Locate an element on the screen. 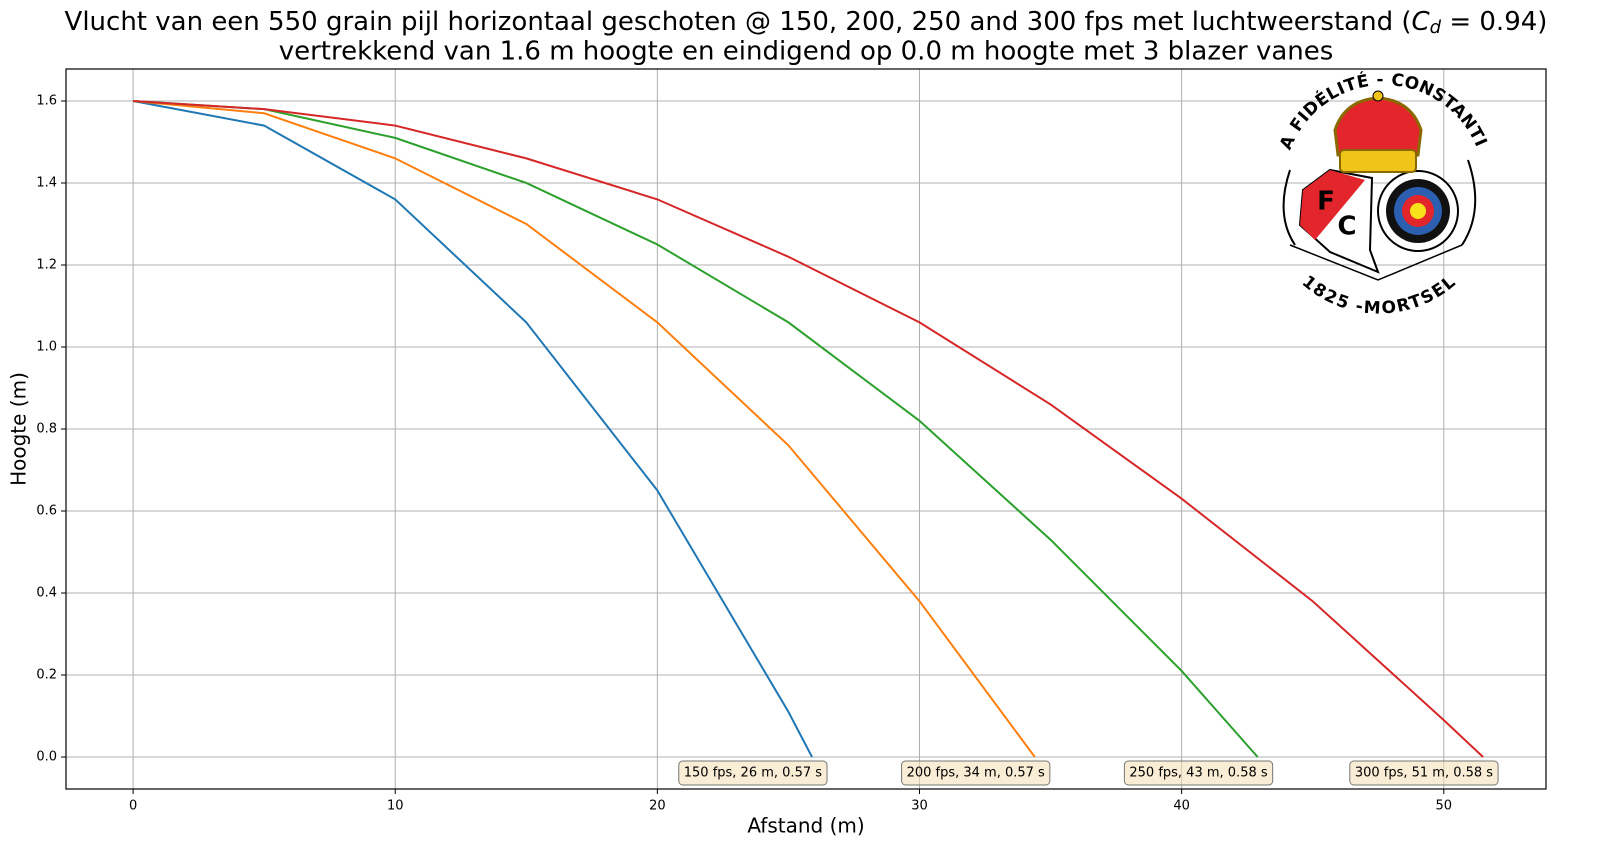 The height and width of the screenshot is (864, 1600). y-tick-label: 1.6 is located at coordinates (46, 100).